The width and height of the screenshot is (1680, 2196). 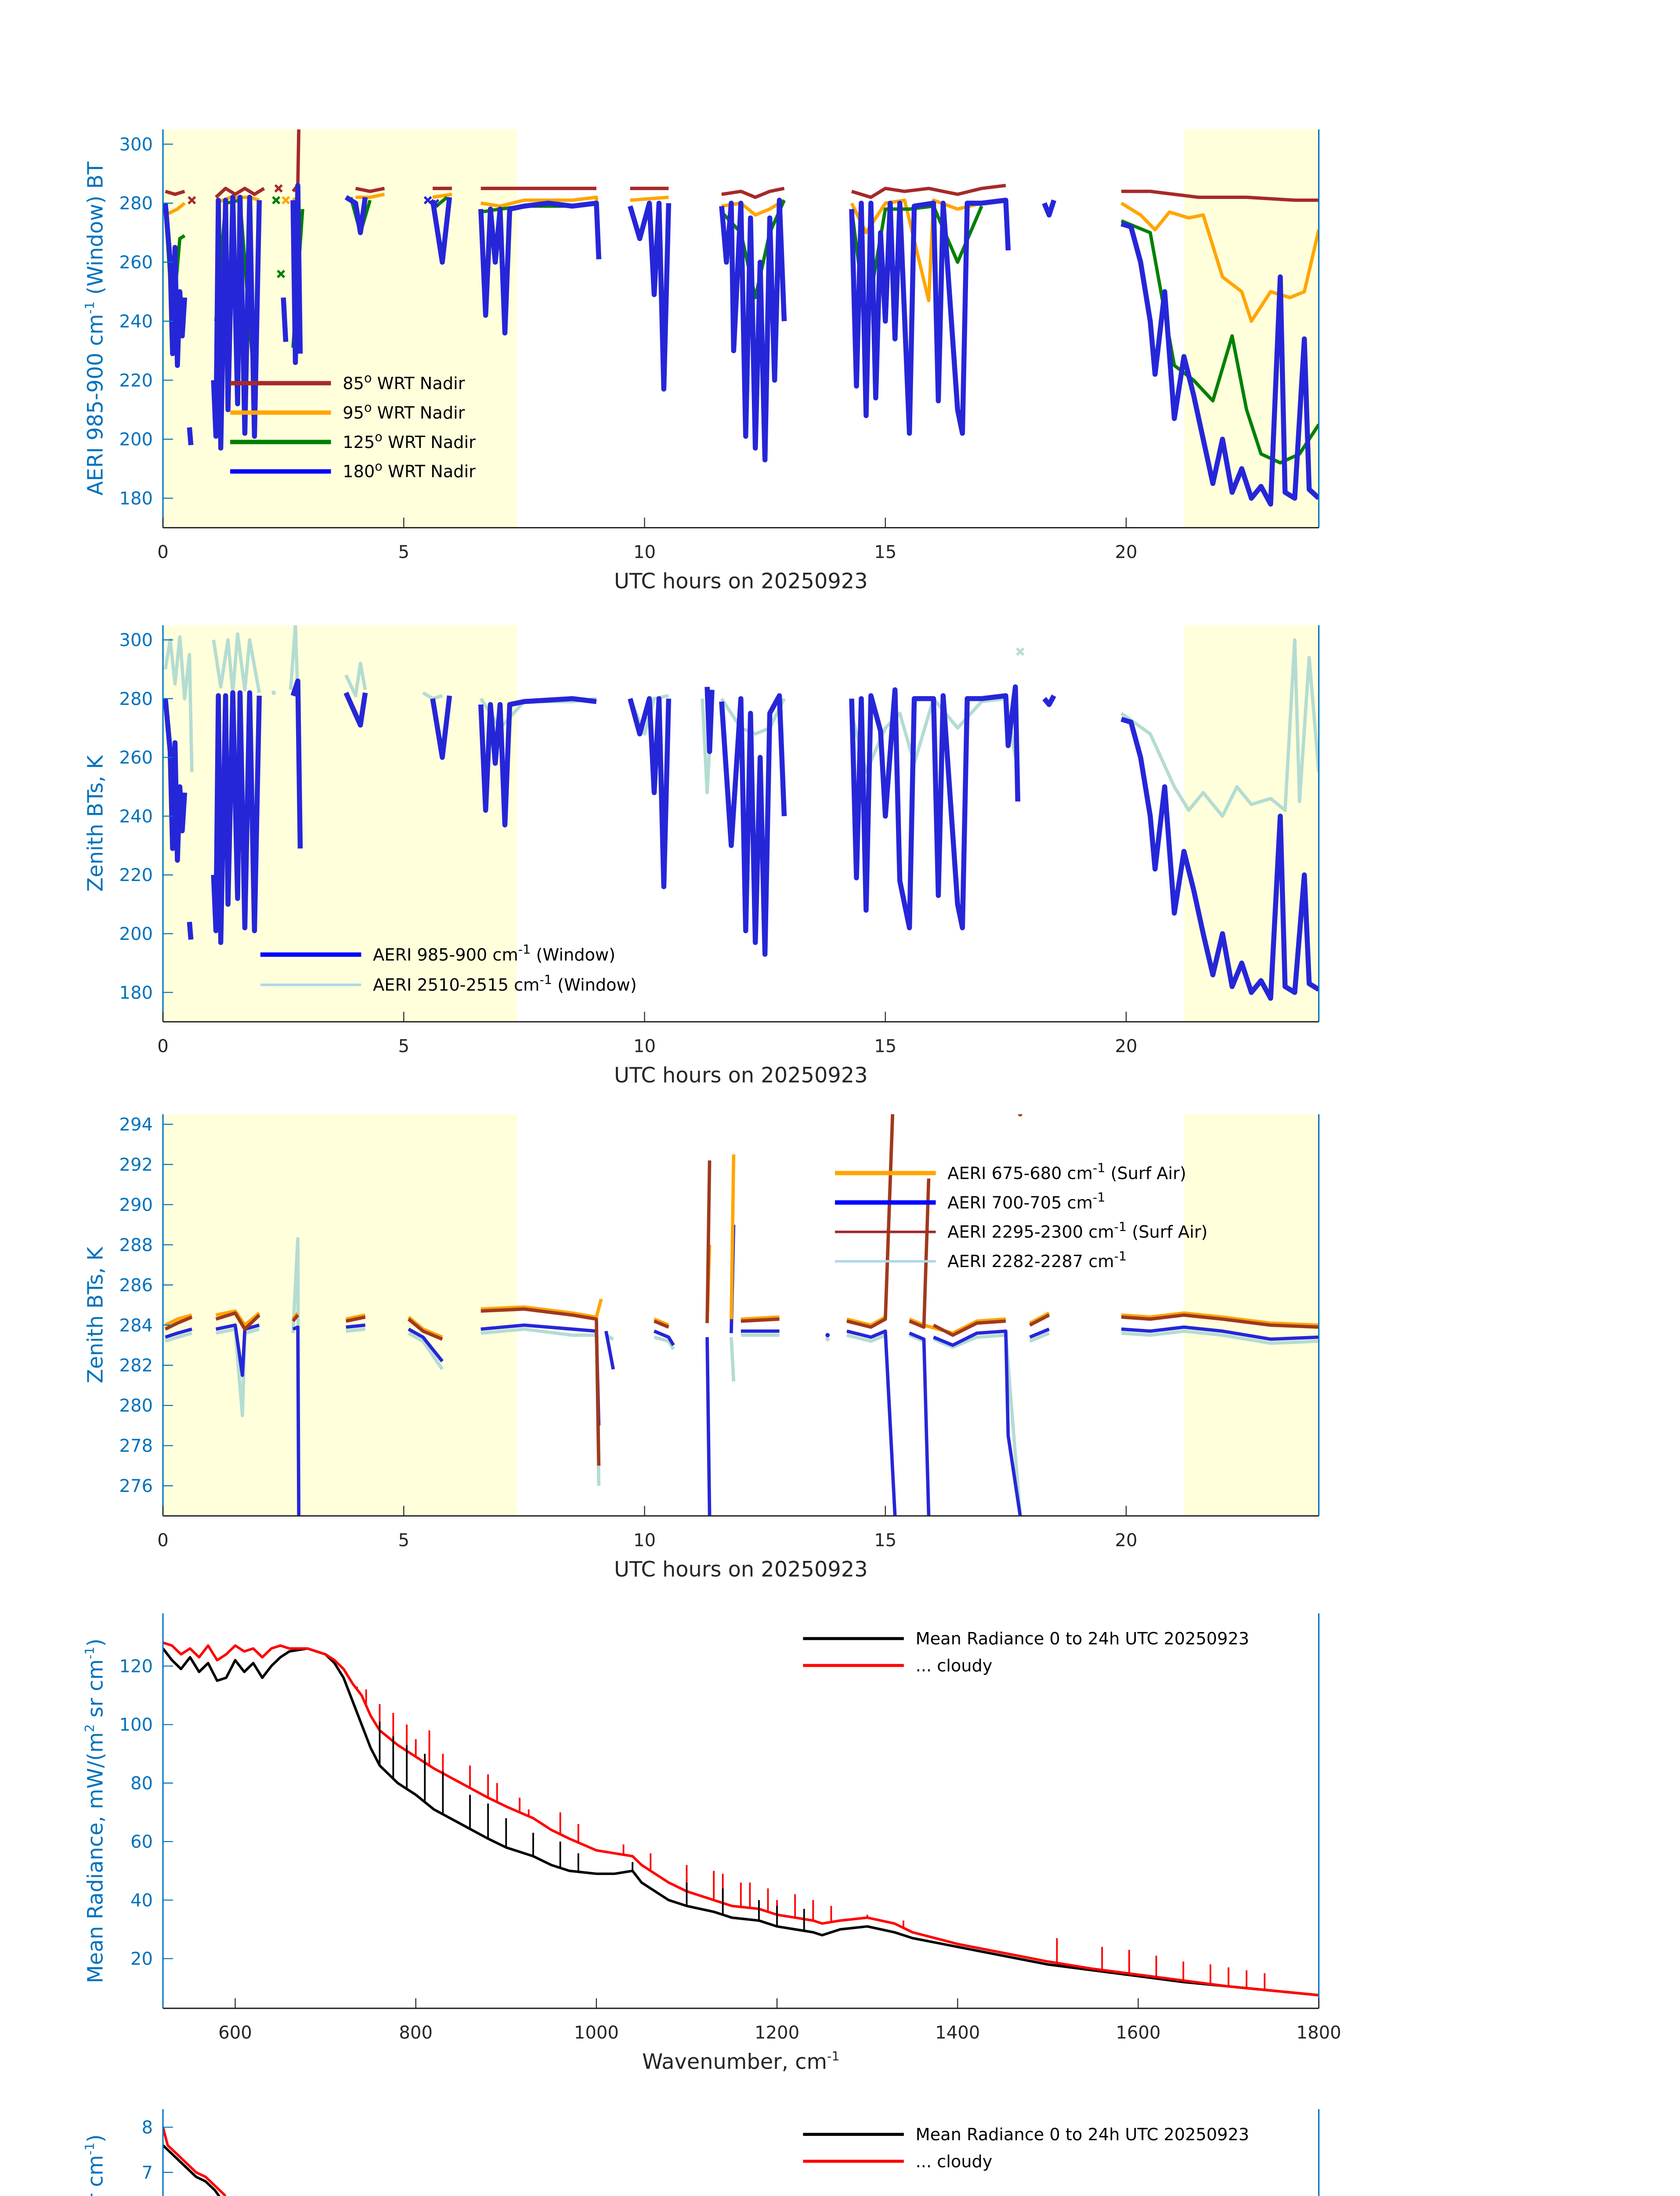 I want to click on x-tick-label: 1400, so click(x=957, y=2033).